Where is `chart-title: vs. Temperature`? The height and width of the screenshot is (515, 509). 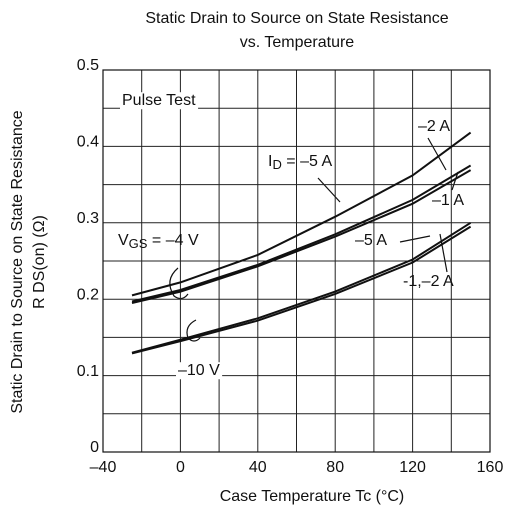
chart-title: vs. Temperature is located at coordinates (297, 42).